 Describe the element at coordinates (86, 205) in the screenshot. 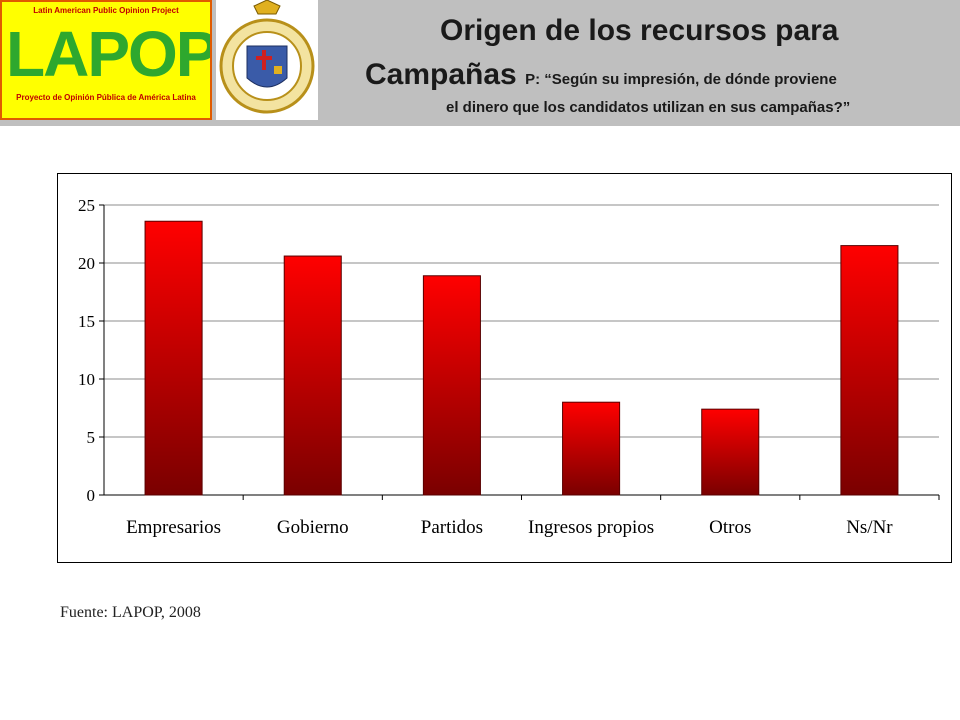

I see `y-tick-label: 25` at that location.